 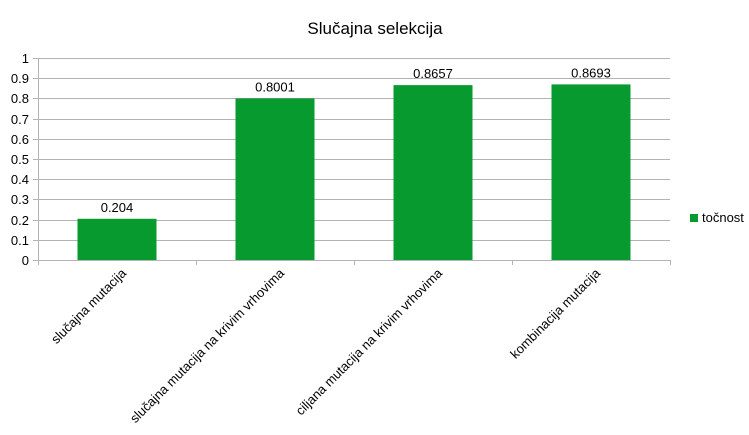 What do you see at coordinates (25, 260) in the screenshot?
I see `y-tick-label: 0` at bounding box center [25, 260].